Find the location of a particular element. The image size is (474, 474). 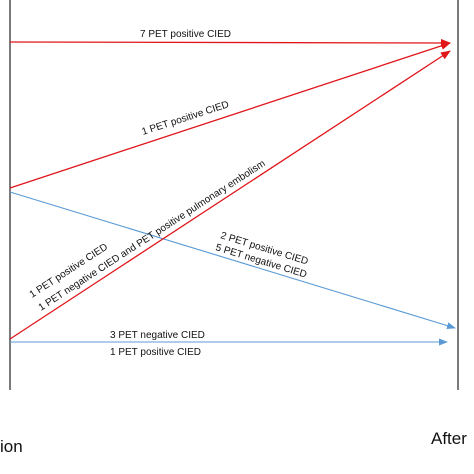

arrow-red-top is located at coordinates (230, 42).